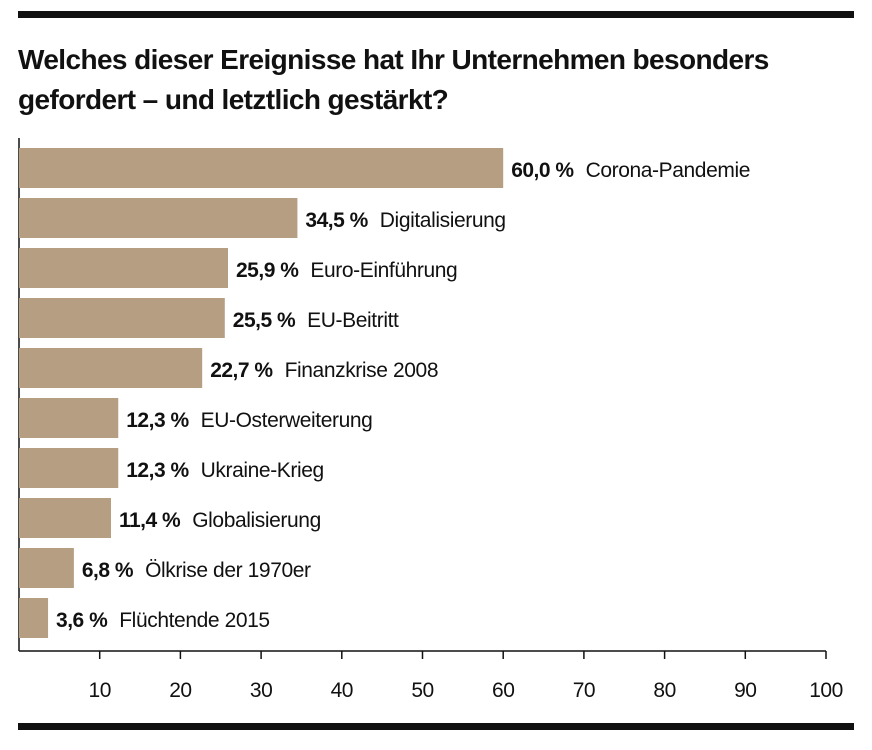  I want to click on bar-value-label: 11,4 %, so click(150, 520).